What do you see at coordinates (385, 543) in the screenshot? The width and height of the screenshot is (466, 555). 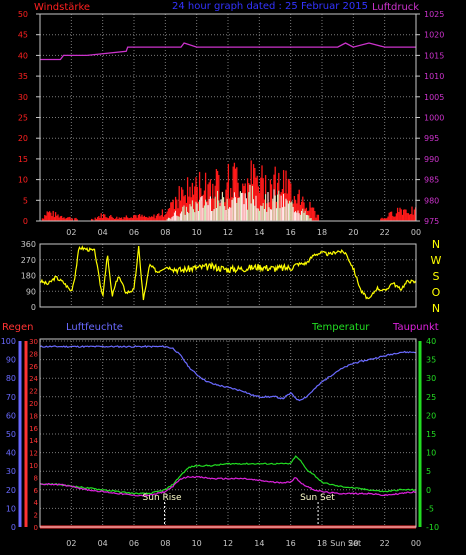 I see `climate-time-label: 22` at bounding box center [385, 543].